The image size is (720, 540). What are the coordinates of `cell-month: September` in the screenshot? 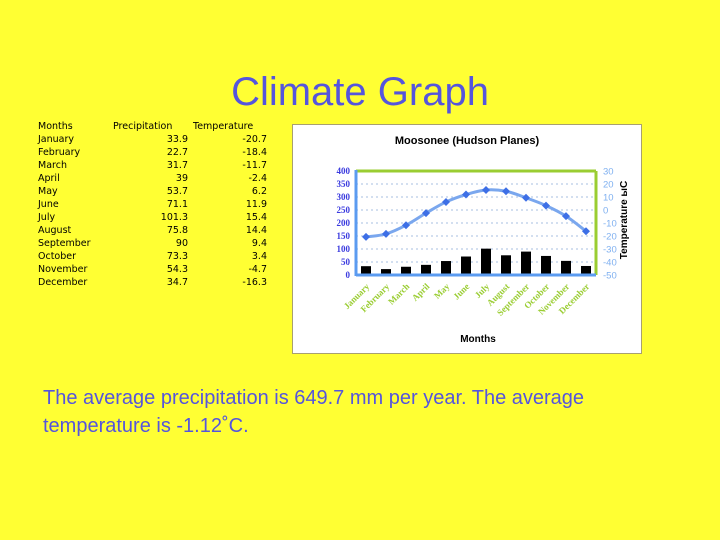 It's located at (64, 243).